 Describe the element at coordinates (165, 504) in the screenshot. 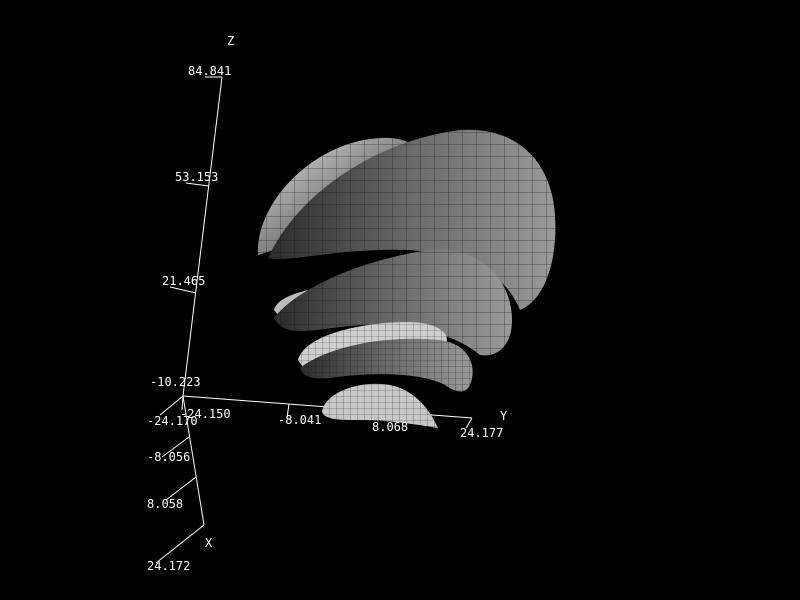

I see `x-tick-label-3: 8.058` at that location.